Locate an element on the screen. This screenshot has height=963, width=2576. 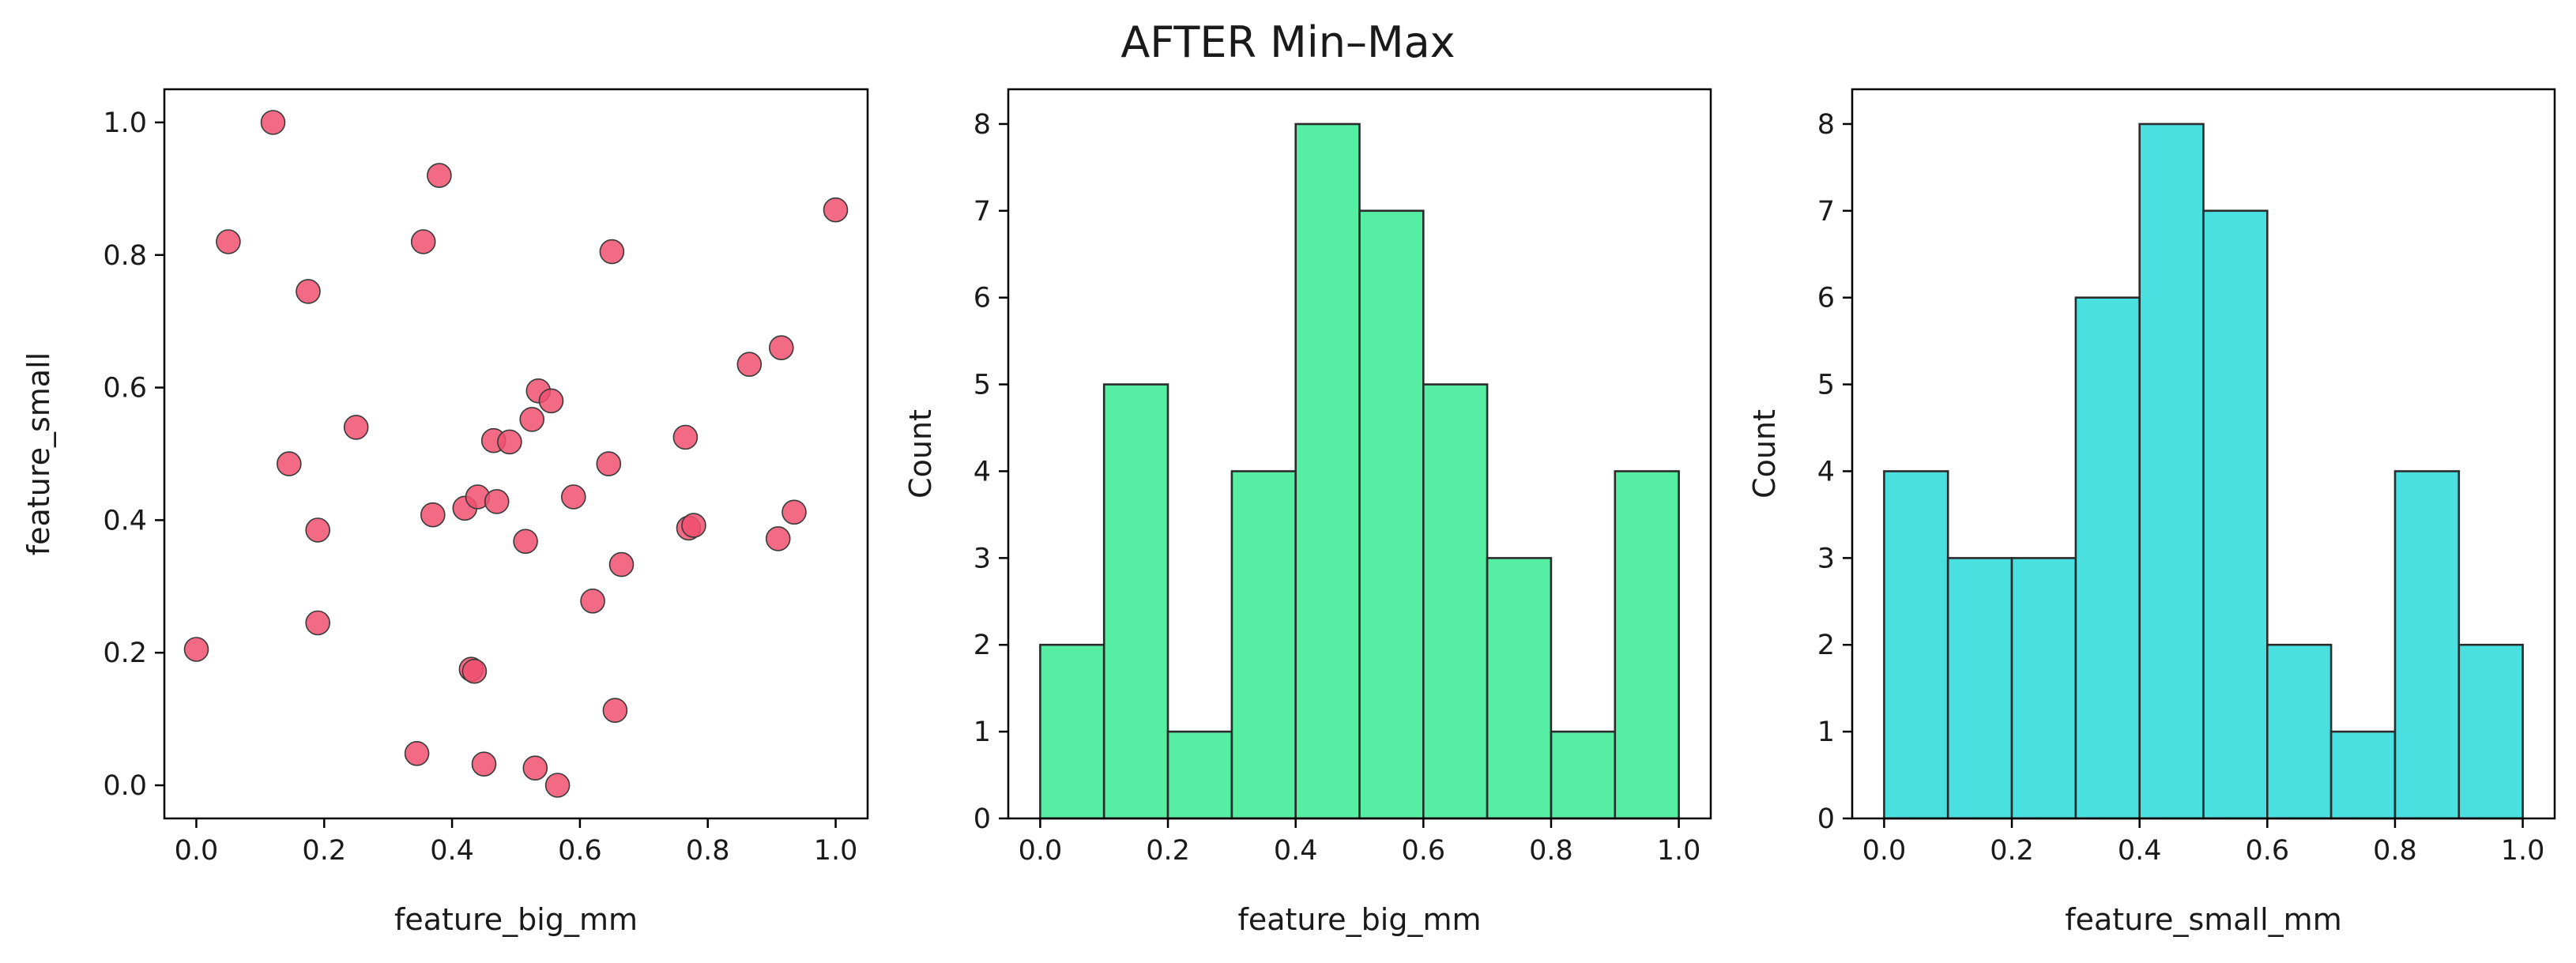
x-axis-label: feature_big_mm is located at coordinates (516, 920).